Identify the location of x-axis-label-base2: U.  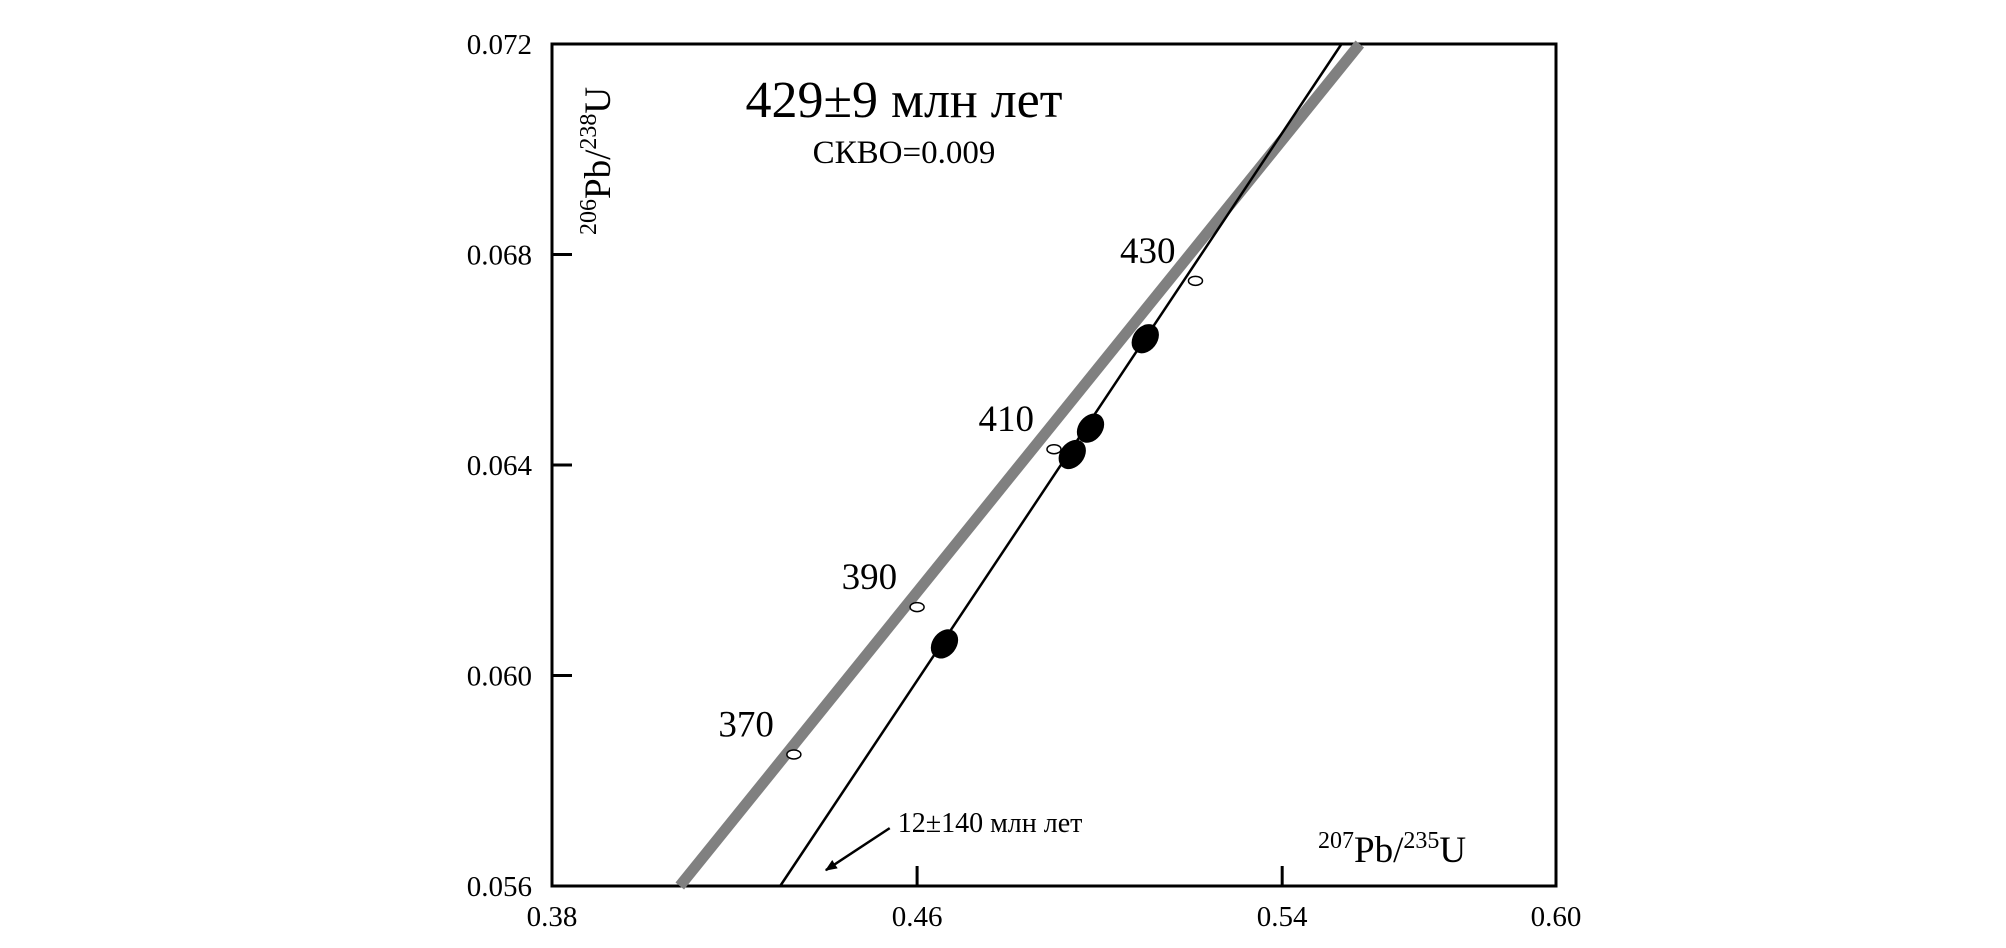
(1452, 850).